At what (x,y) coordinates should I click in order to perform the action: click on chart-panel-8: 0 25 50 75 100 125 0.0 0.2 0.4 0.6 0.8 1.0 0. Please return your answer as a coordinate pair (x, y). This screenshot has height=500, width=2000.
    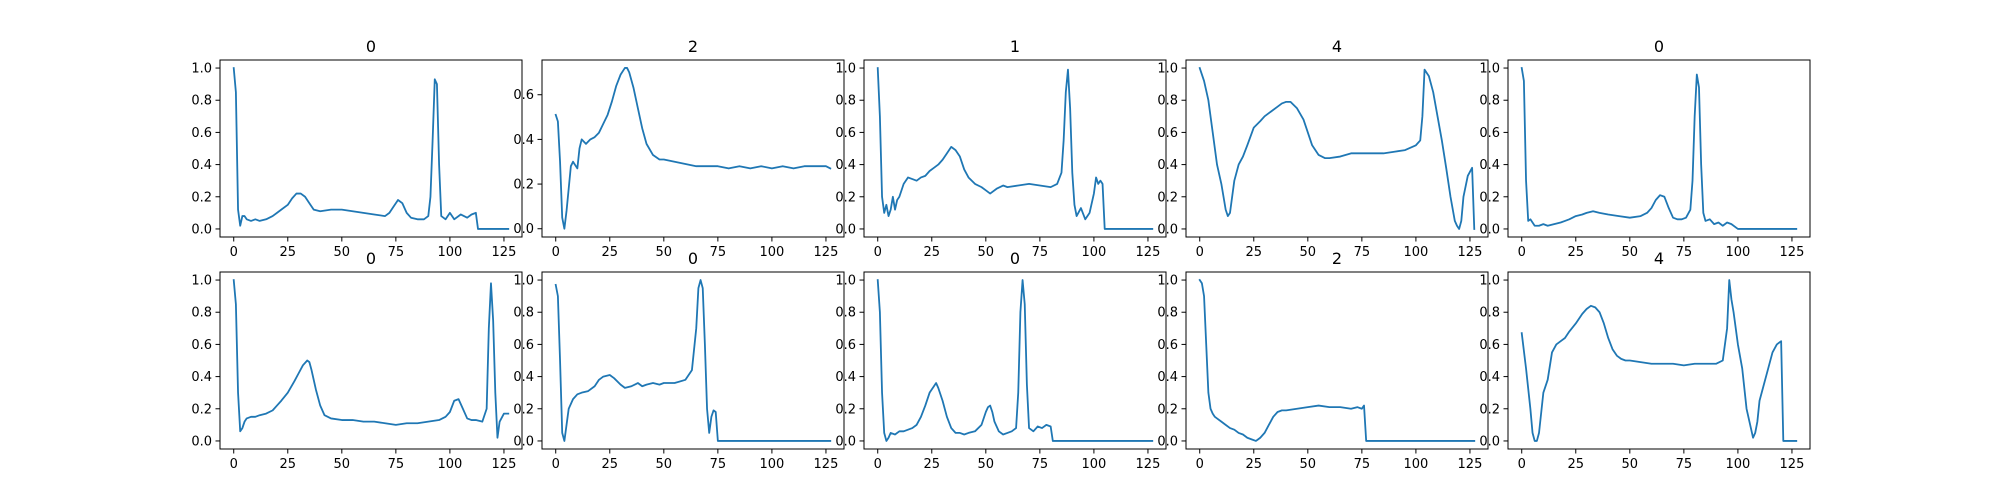
    Looking at the image, I should click on (1001, 360).